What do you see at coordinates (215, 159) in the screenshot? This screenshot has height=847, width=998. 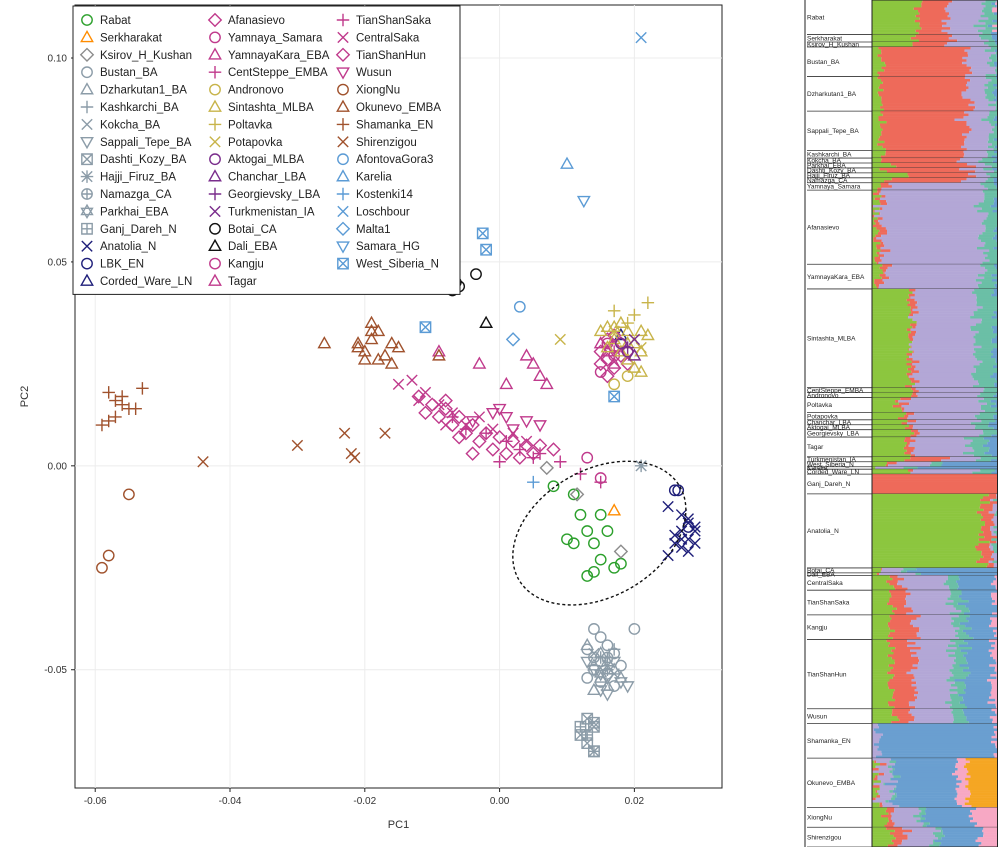 I see `legend-marker` at bounding box center [215, 159].